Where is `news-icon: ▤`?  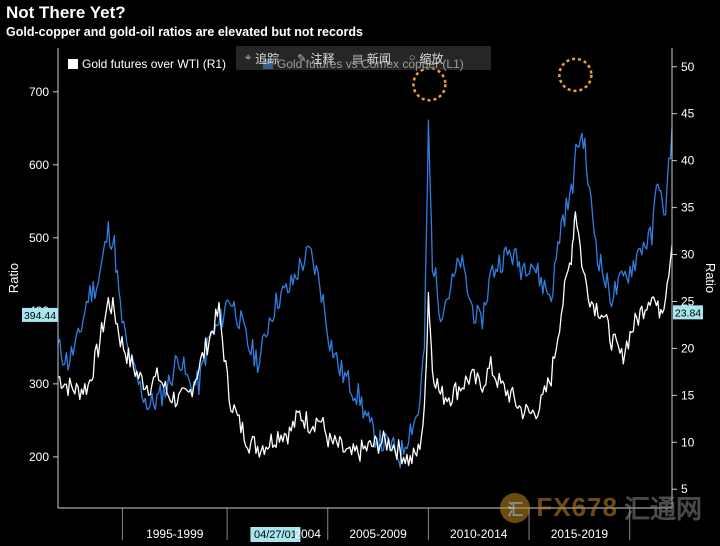
news-icon: ▤ is located at coordinates (357, 58).